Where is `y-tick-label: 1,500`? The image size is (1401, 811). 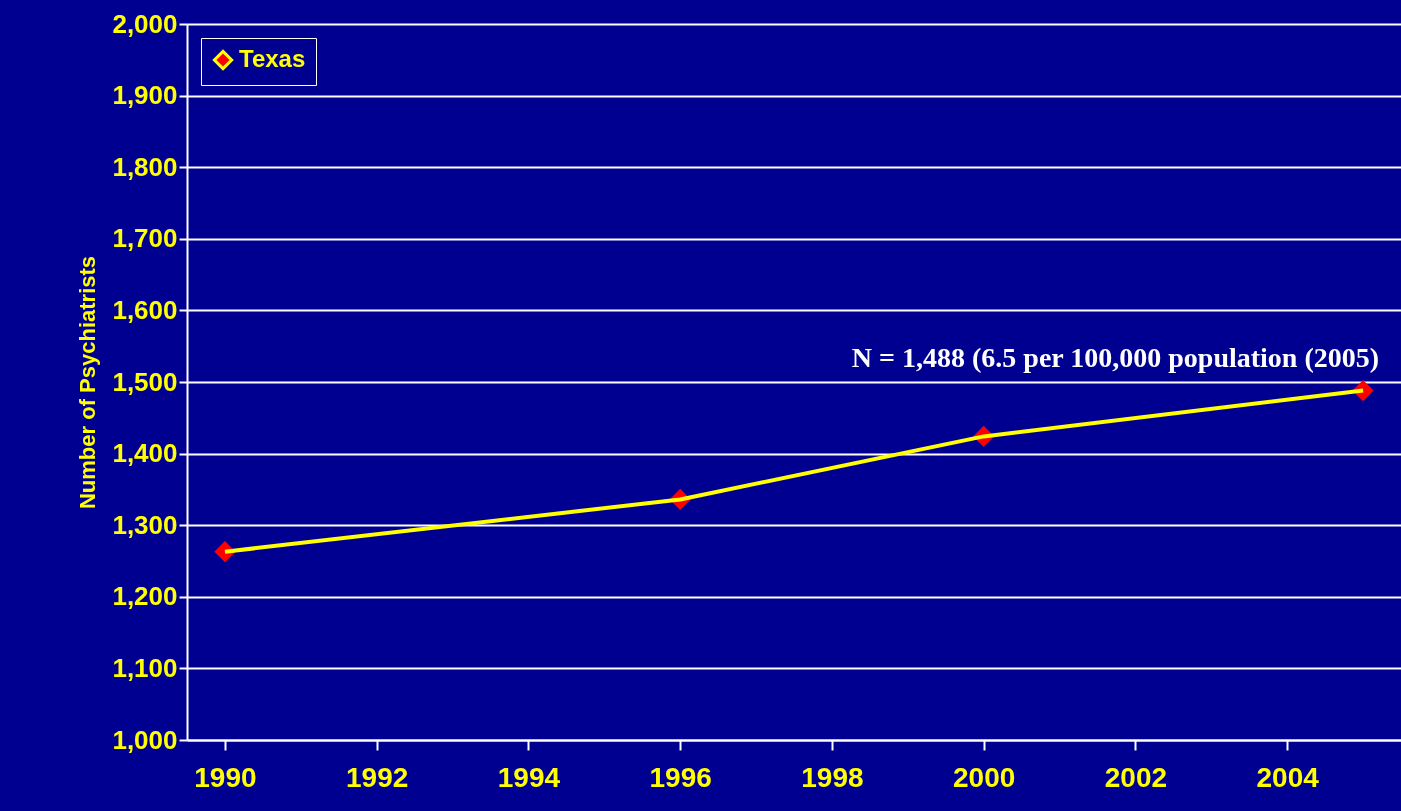
y-tick-label: 1,500 is located at coordinates (145, 381).